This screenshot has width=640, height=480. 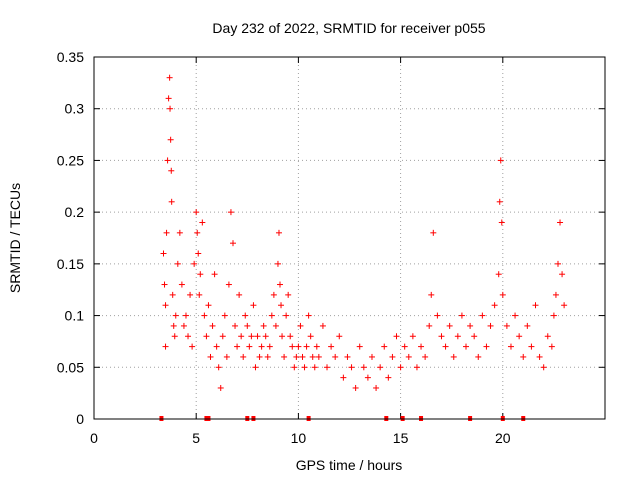 What do you see at coordinates (70, 160) in the screenshot?
I see `y-tick-label: 0.25` at bounding box center [70, 160].